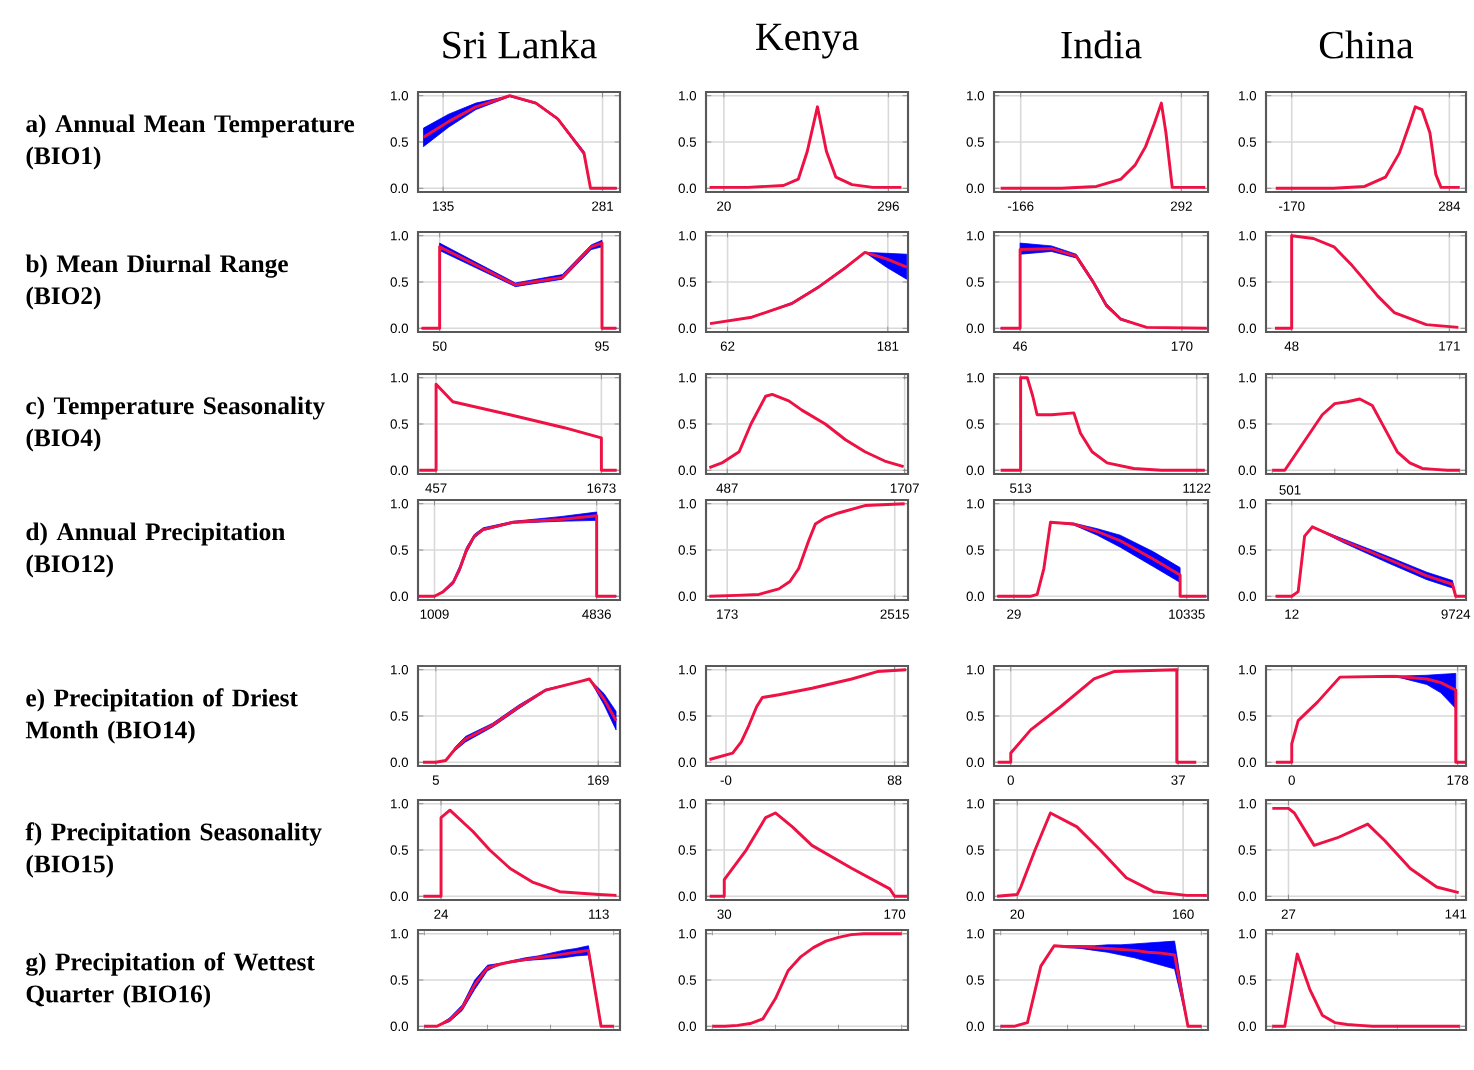  What do you see at coordinates (155, 550) in the screenshot?
I see `y-axis-title: d) Annual Precipitation (BIO12)` at bounding box center [155, 550].